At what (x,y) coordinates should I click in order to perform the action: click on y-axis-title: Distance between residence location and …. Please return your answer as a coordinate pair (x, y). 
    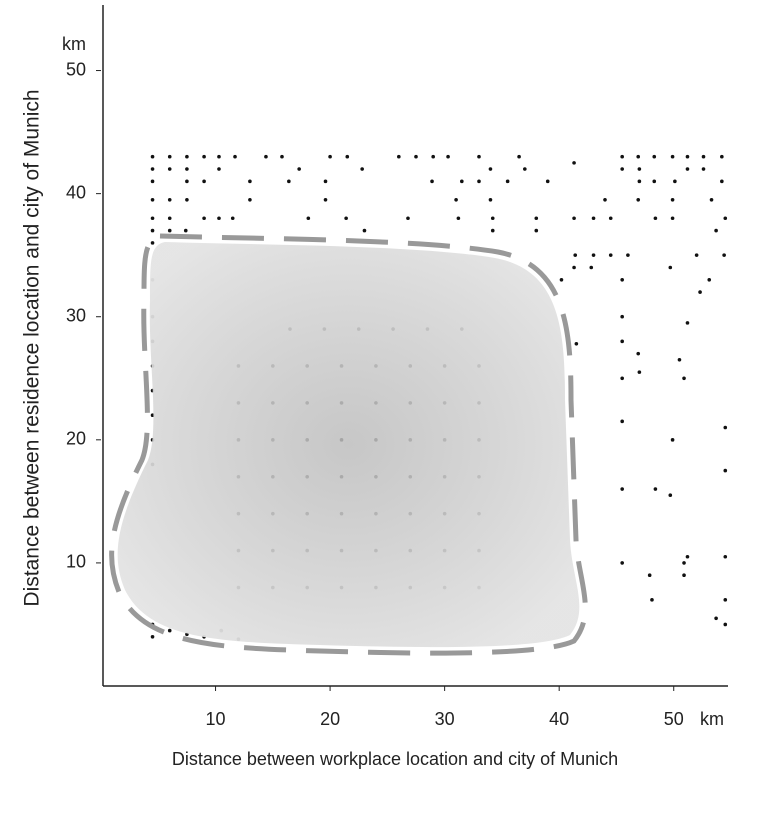
    Looking at the image, I should click on (32, 347).